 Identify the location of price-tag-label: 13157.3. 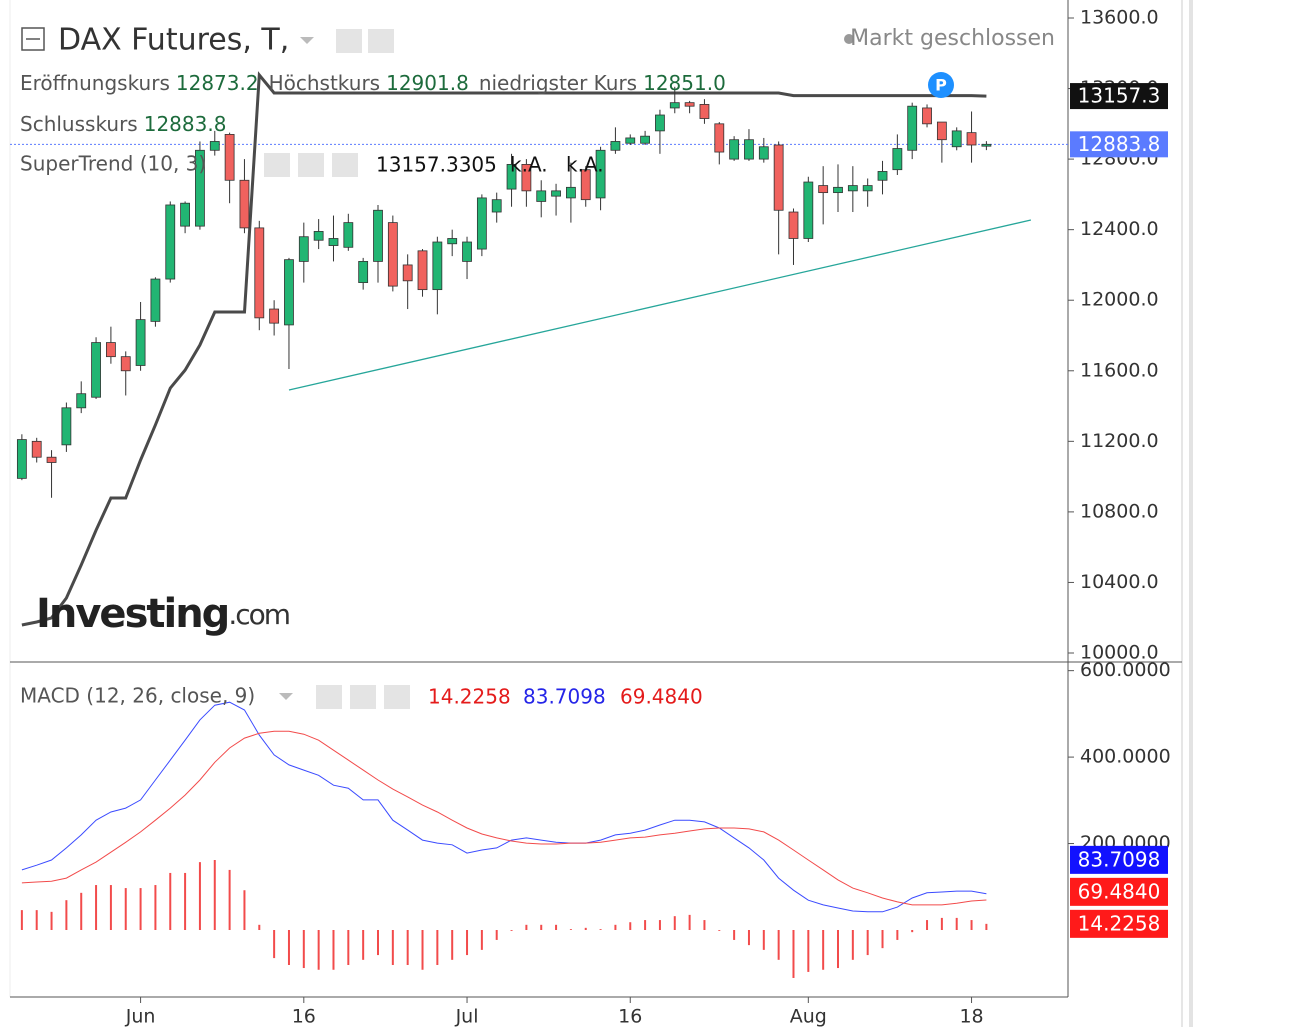
(1119, 96).